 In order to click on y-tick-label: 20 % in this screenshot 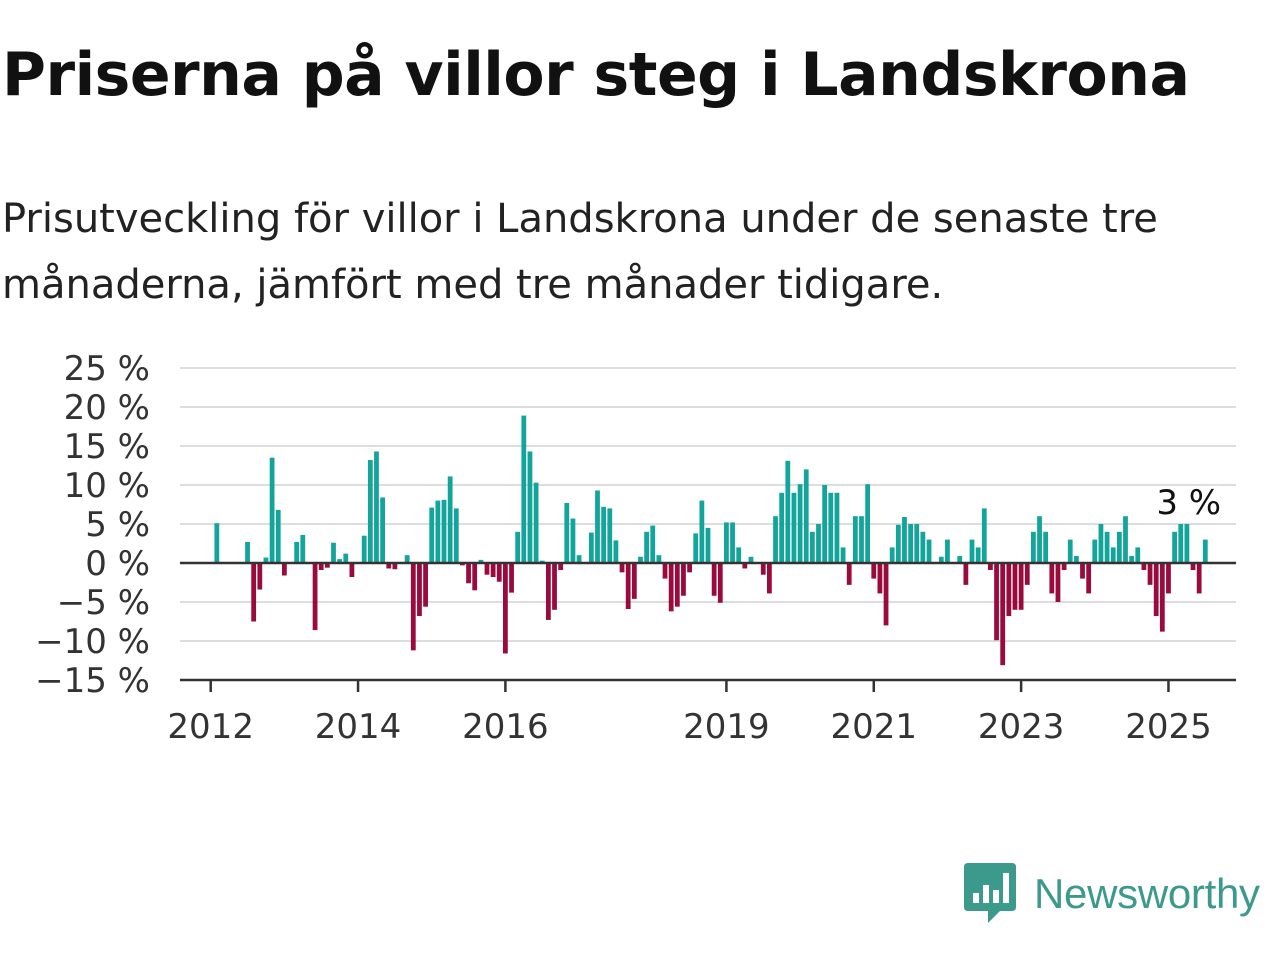, I will do `click(107, 408)`.